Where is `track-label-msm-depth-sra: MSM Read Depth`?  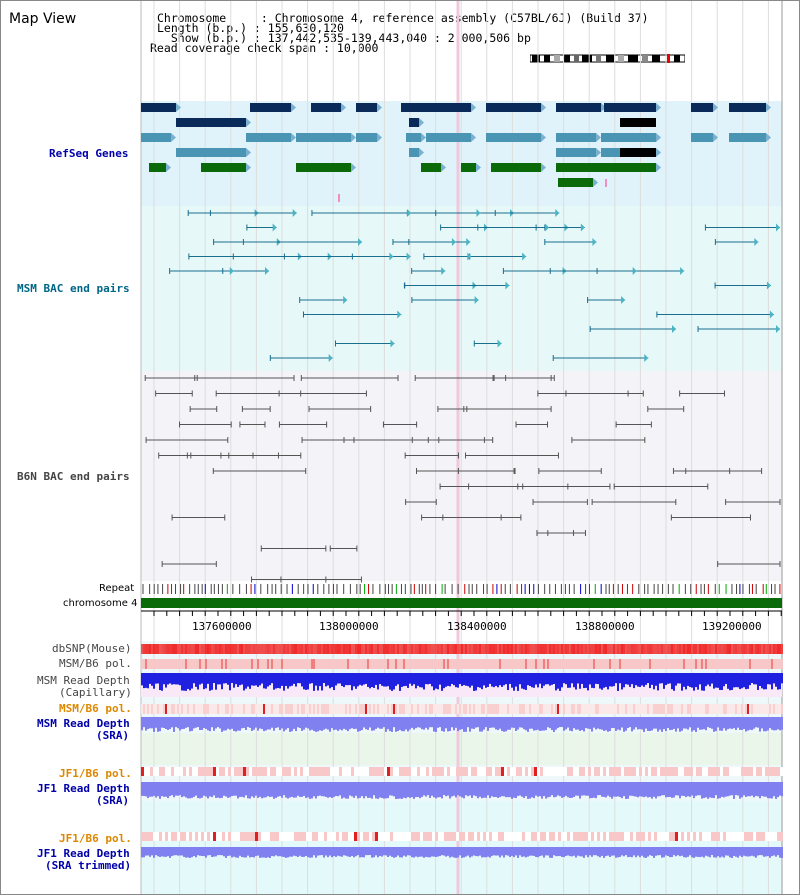 track-label-msm-depth-sra: MSM Read Depth is located at coordinates (83, 723).